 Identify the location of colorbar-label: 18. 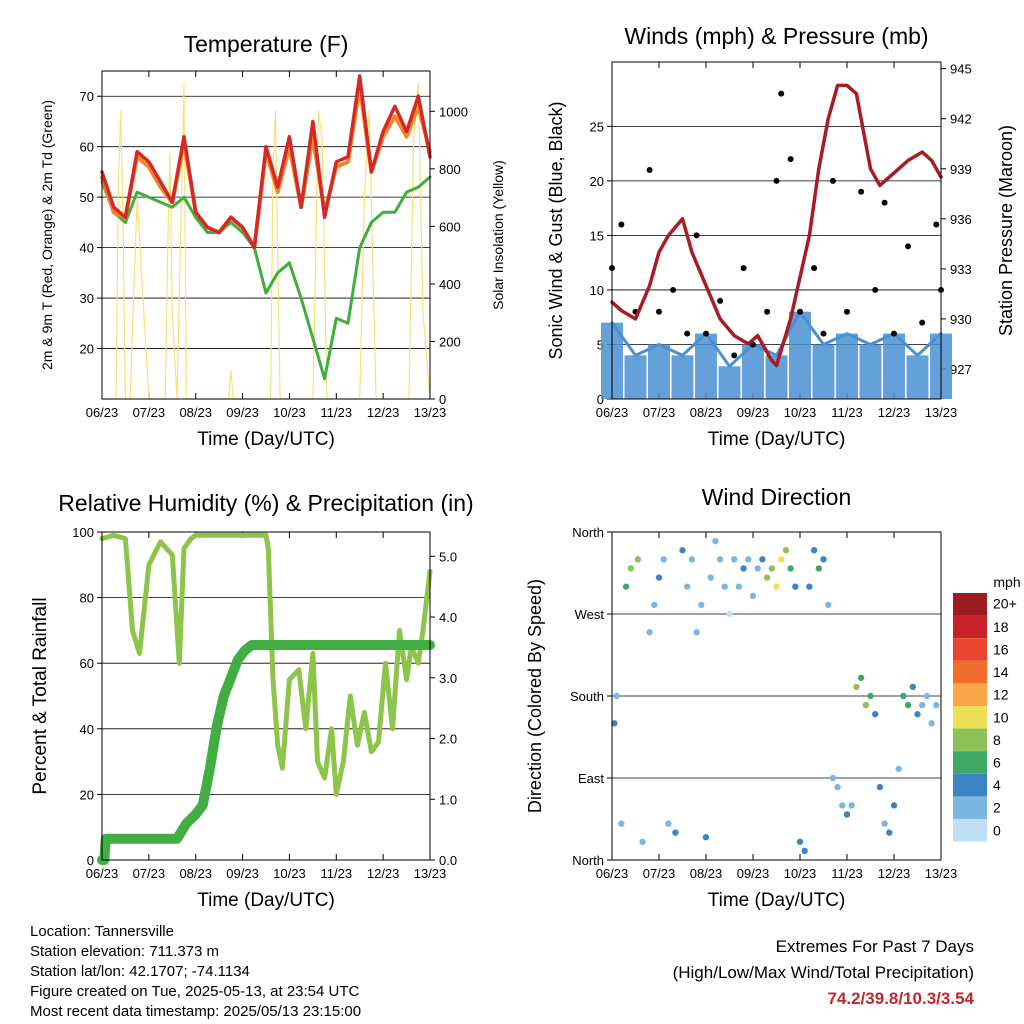
(1001, 627).